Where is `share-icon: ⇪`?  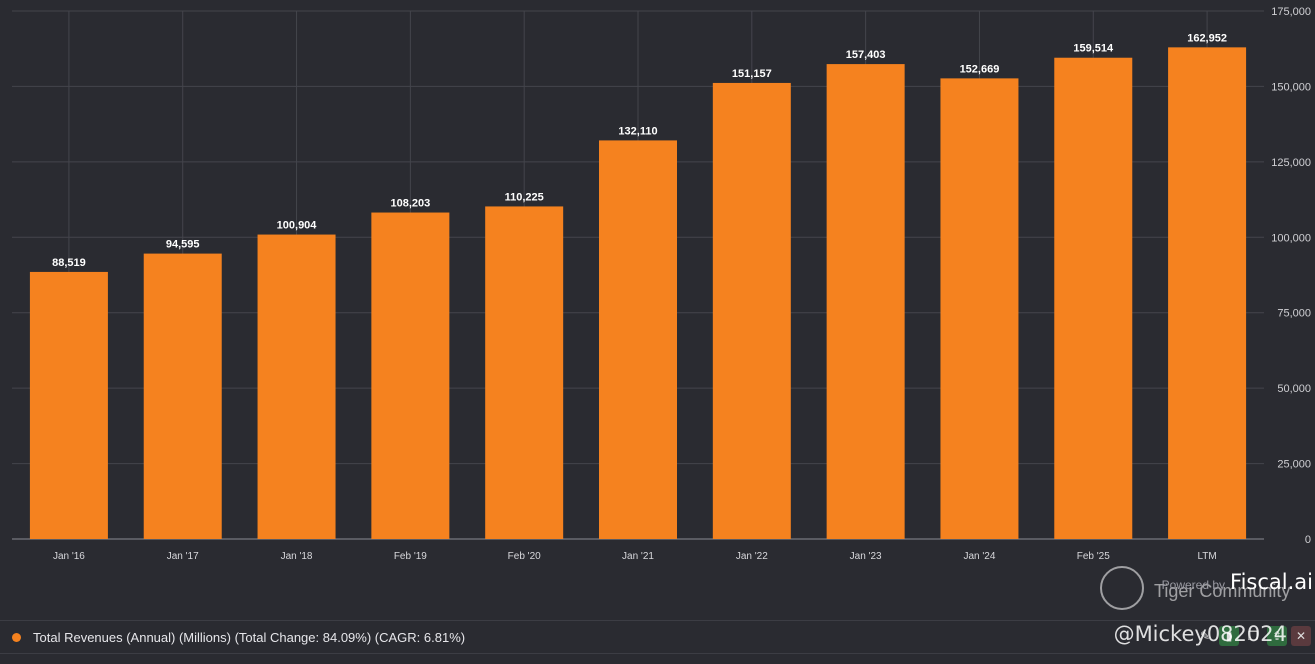 share-icon: ⇪ is located at coordinates (1277, 636).